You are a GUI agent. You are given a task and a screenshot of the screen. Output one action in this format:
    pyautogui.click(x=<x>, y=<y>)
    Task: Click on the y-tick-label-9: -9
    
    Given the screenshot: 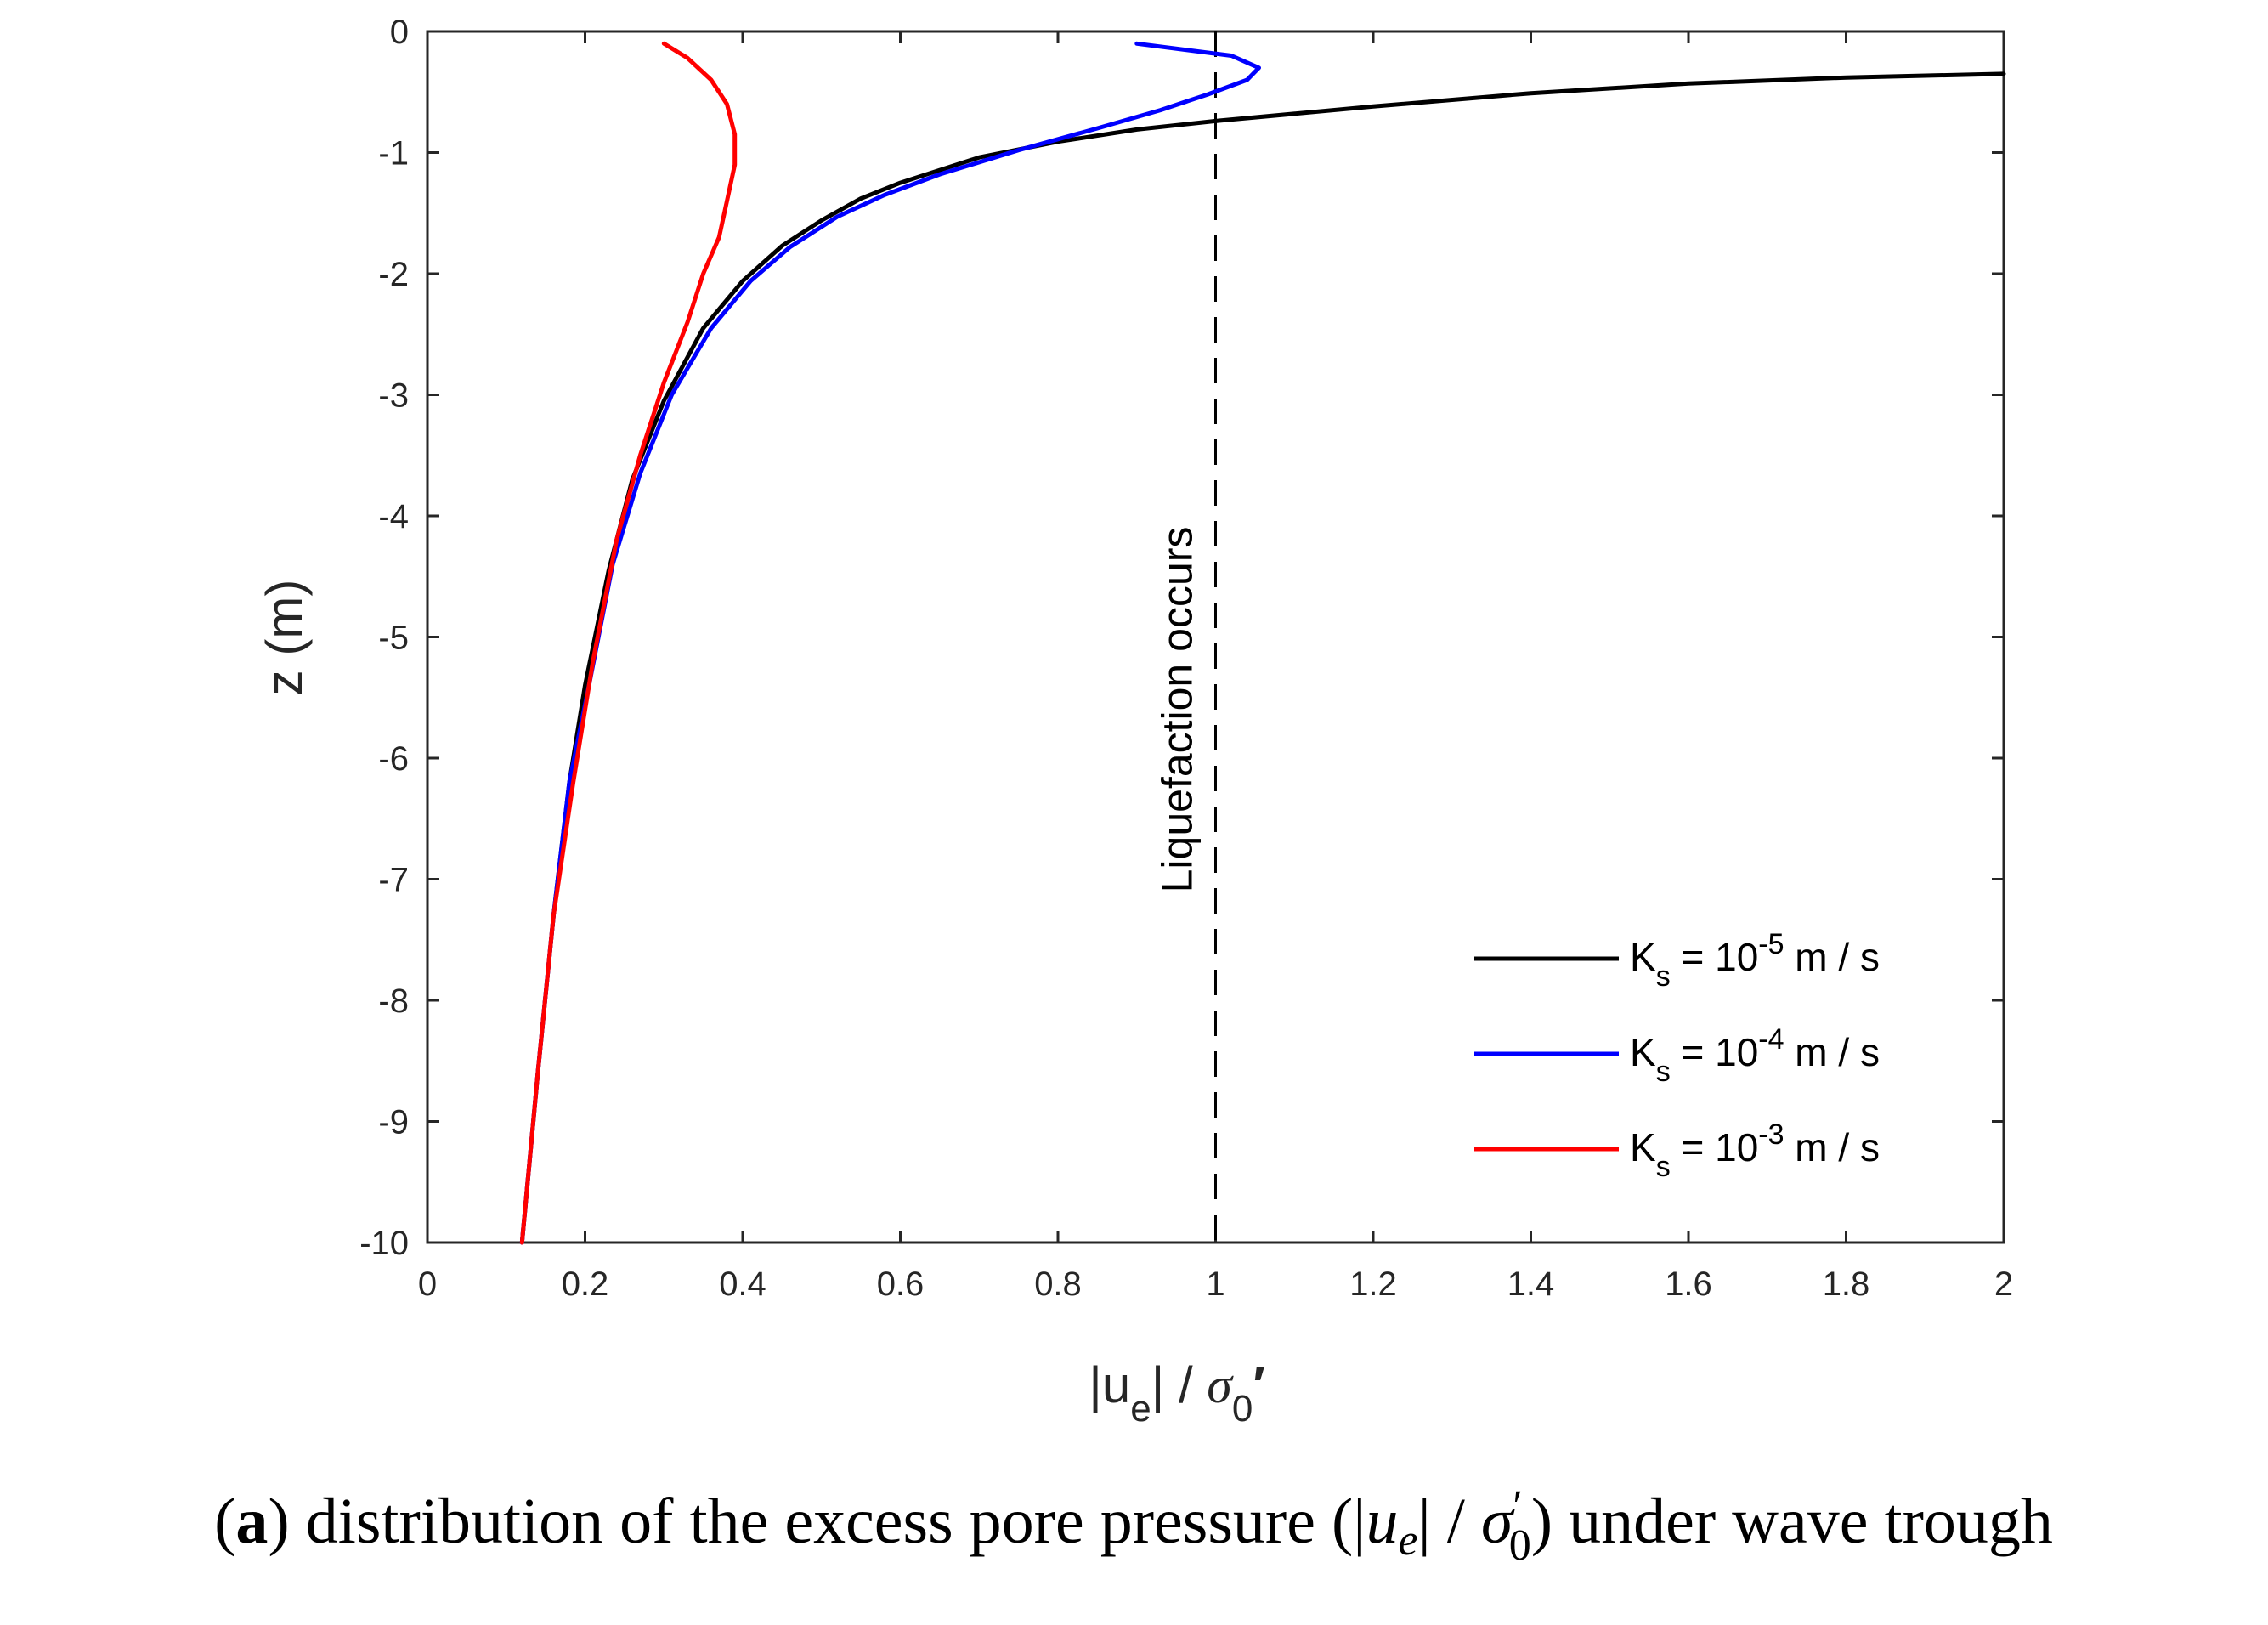 What is the action you would take?
    pyautogui.click(x=393, y=1122)
    